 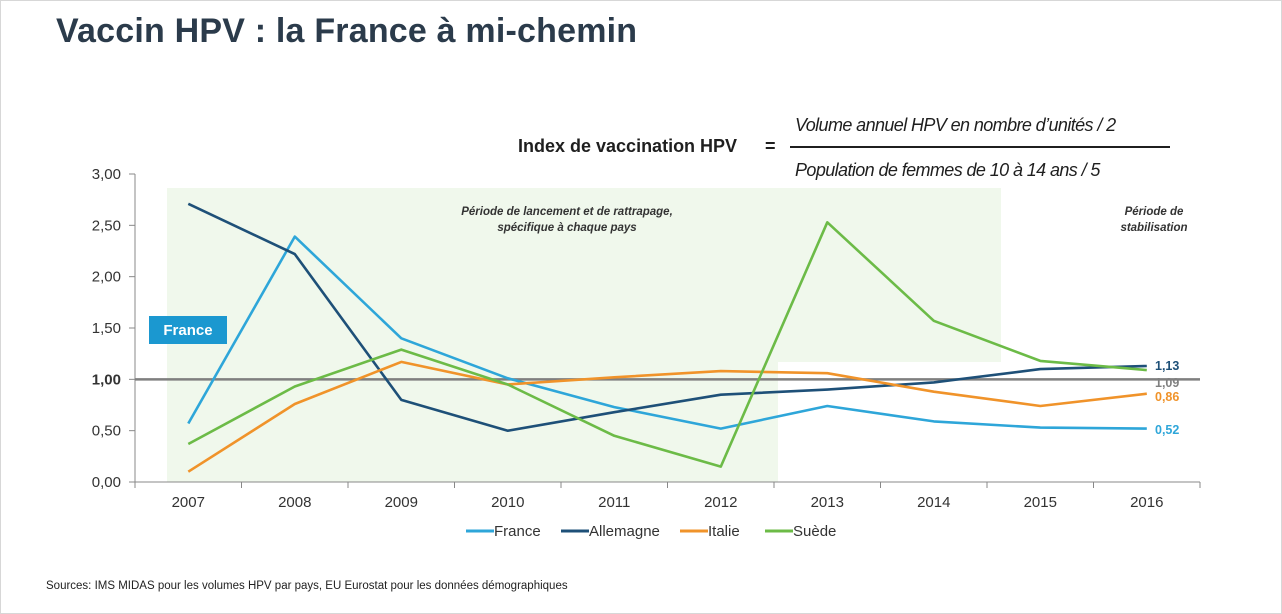 I want to click on end-label-suede: 1,09, so click(x=1167, y=383).